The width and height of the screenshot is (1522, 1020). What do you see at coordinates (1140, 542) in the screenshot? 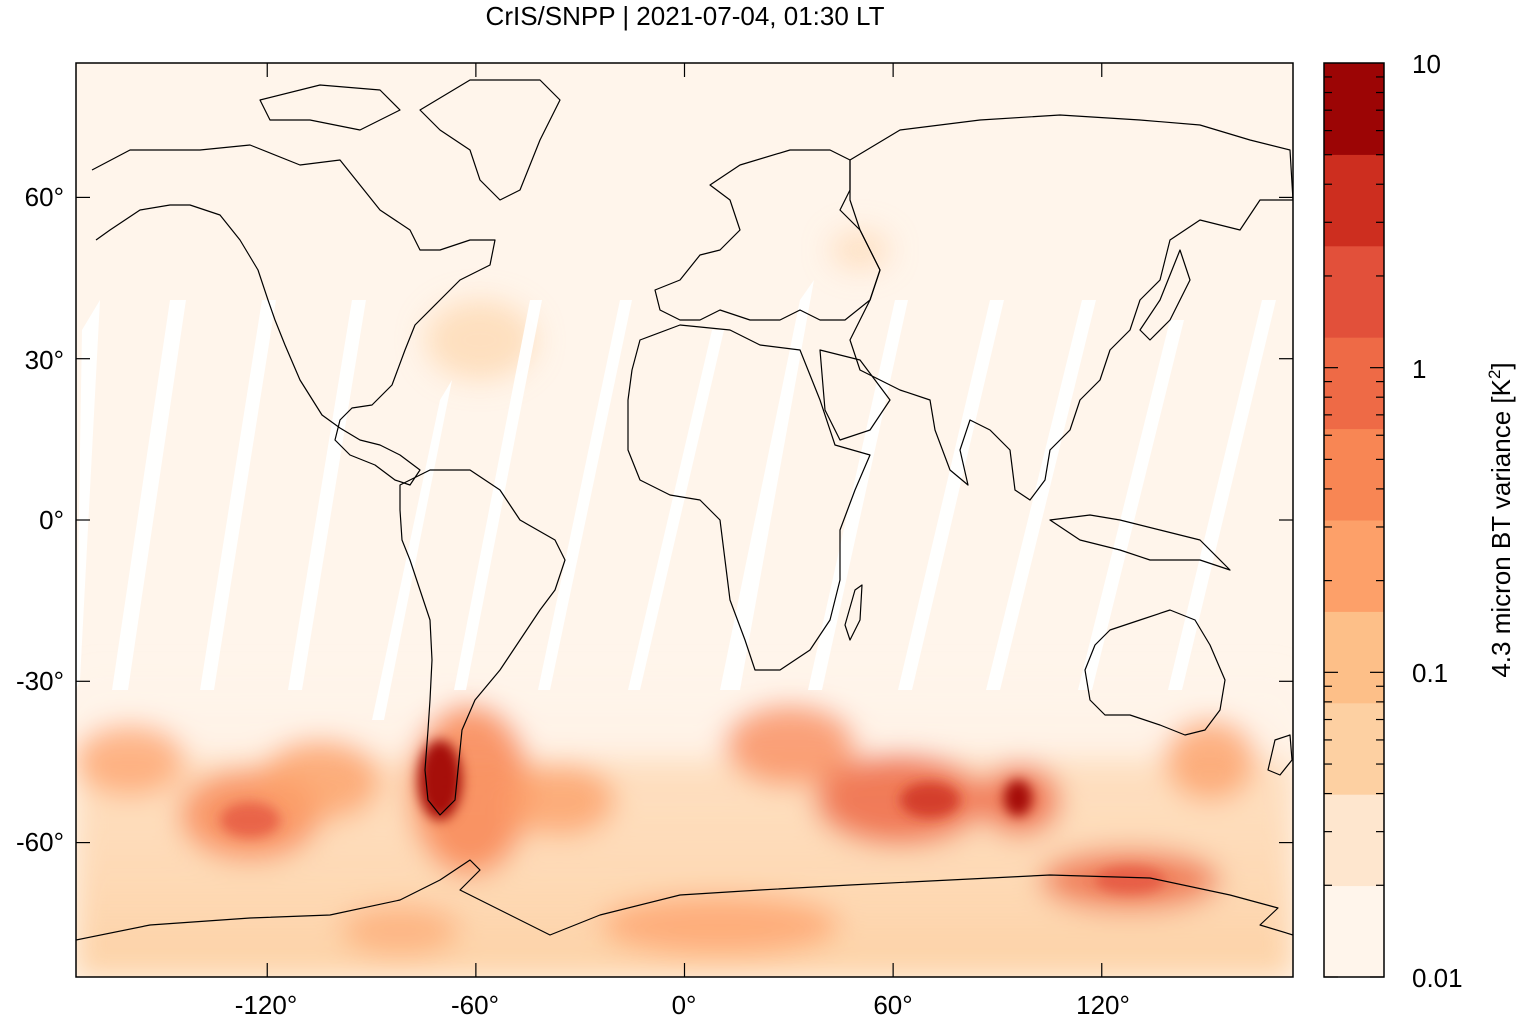
I see `indonesia-coast` at bounding box center [1140, 542].